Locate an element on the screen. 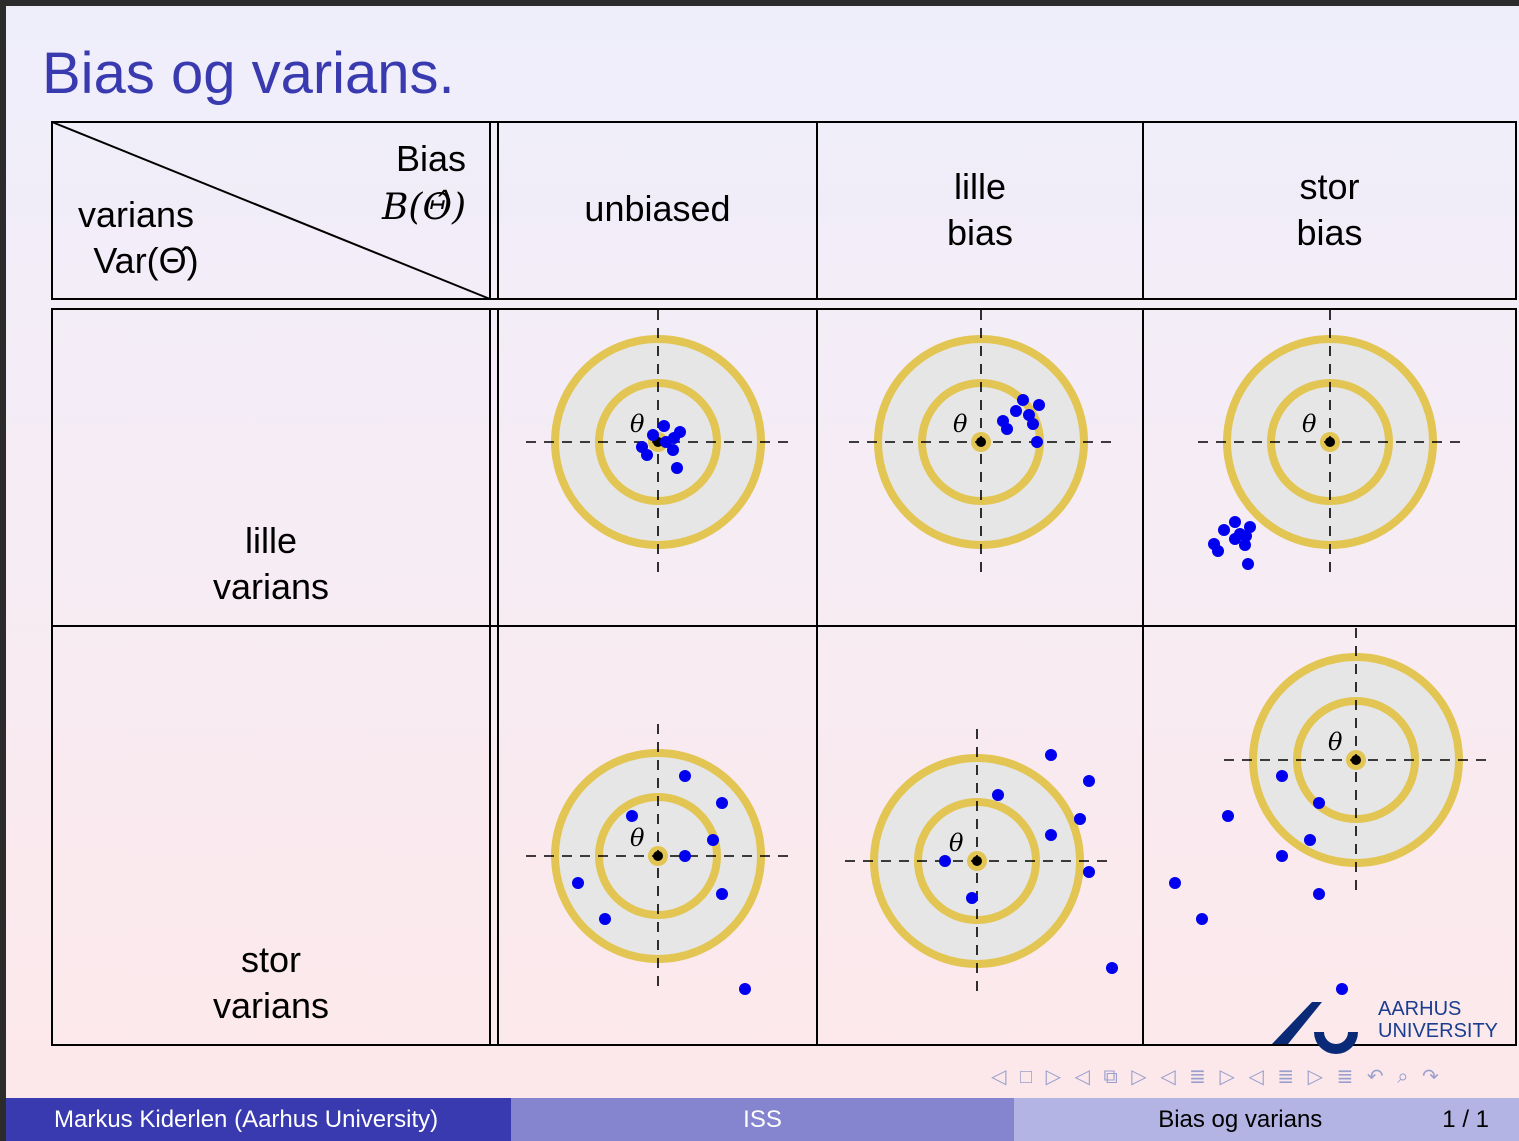 Image resolution: width=1519 pixels, height=1141 pixels. col-header-lille-bias: lille bias is located at coordinates (980, 209).